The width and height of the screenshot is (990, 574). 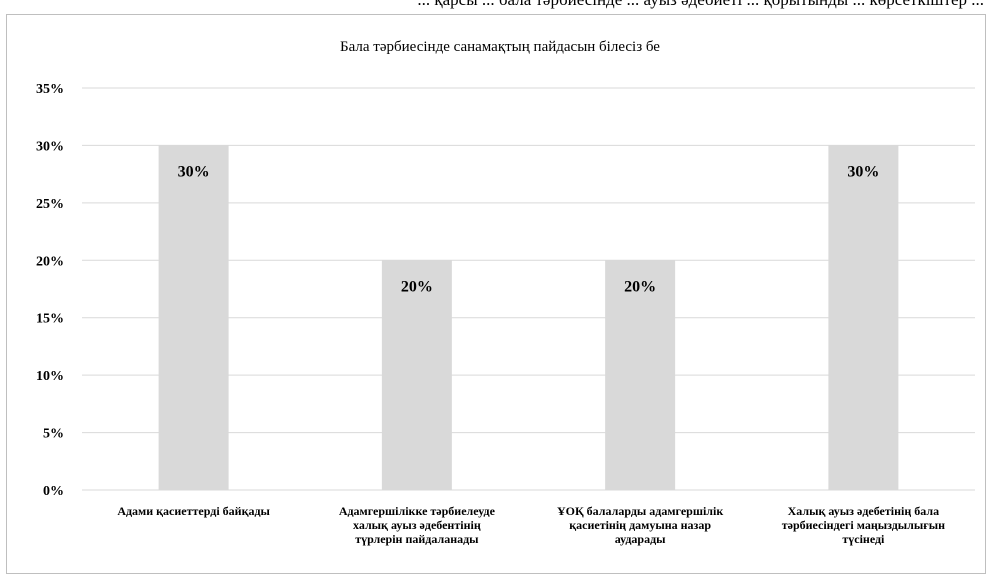 I want to click on y-tick-label: 0%, so click(x=53, y=491).